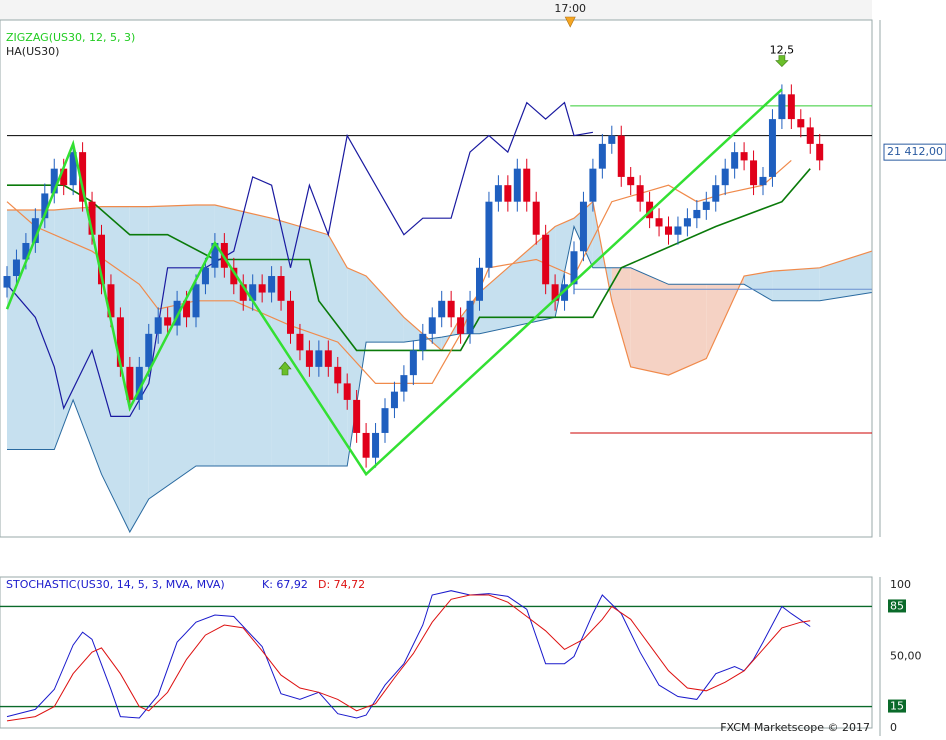 Image resolution: width=946 pixels, height=740 pixels. What do you see at coordinates (341, 584) in the screenshot?
I see `legend-entry: D: 74,72` at bounding box center [341, 584].